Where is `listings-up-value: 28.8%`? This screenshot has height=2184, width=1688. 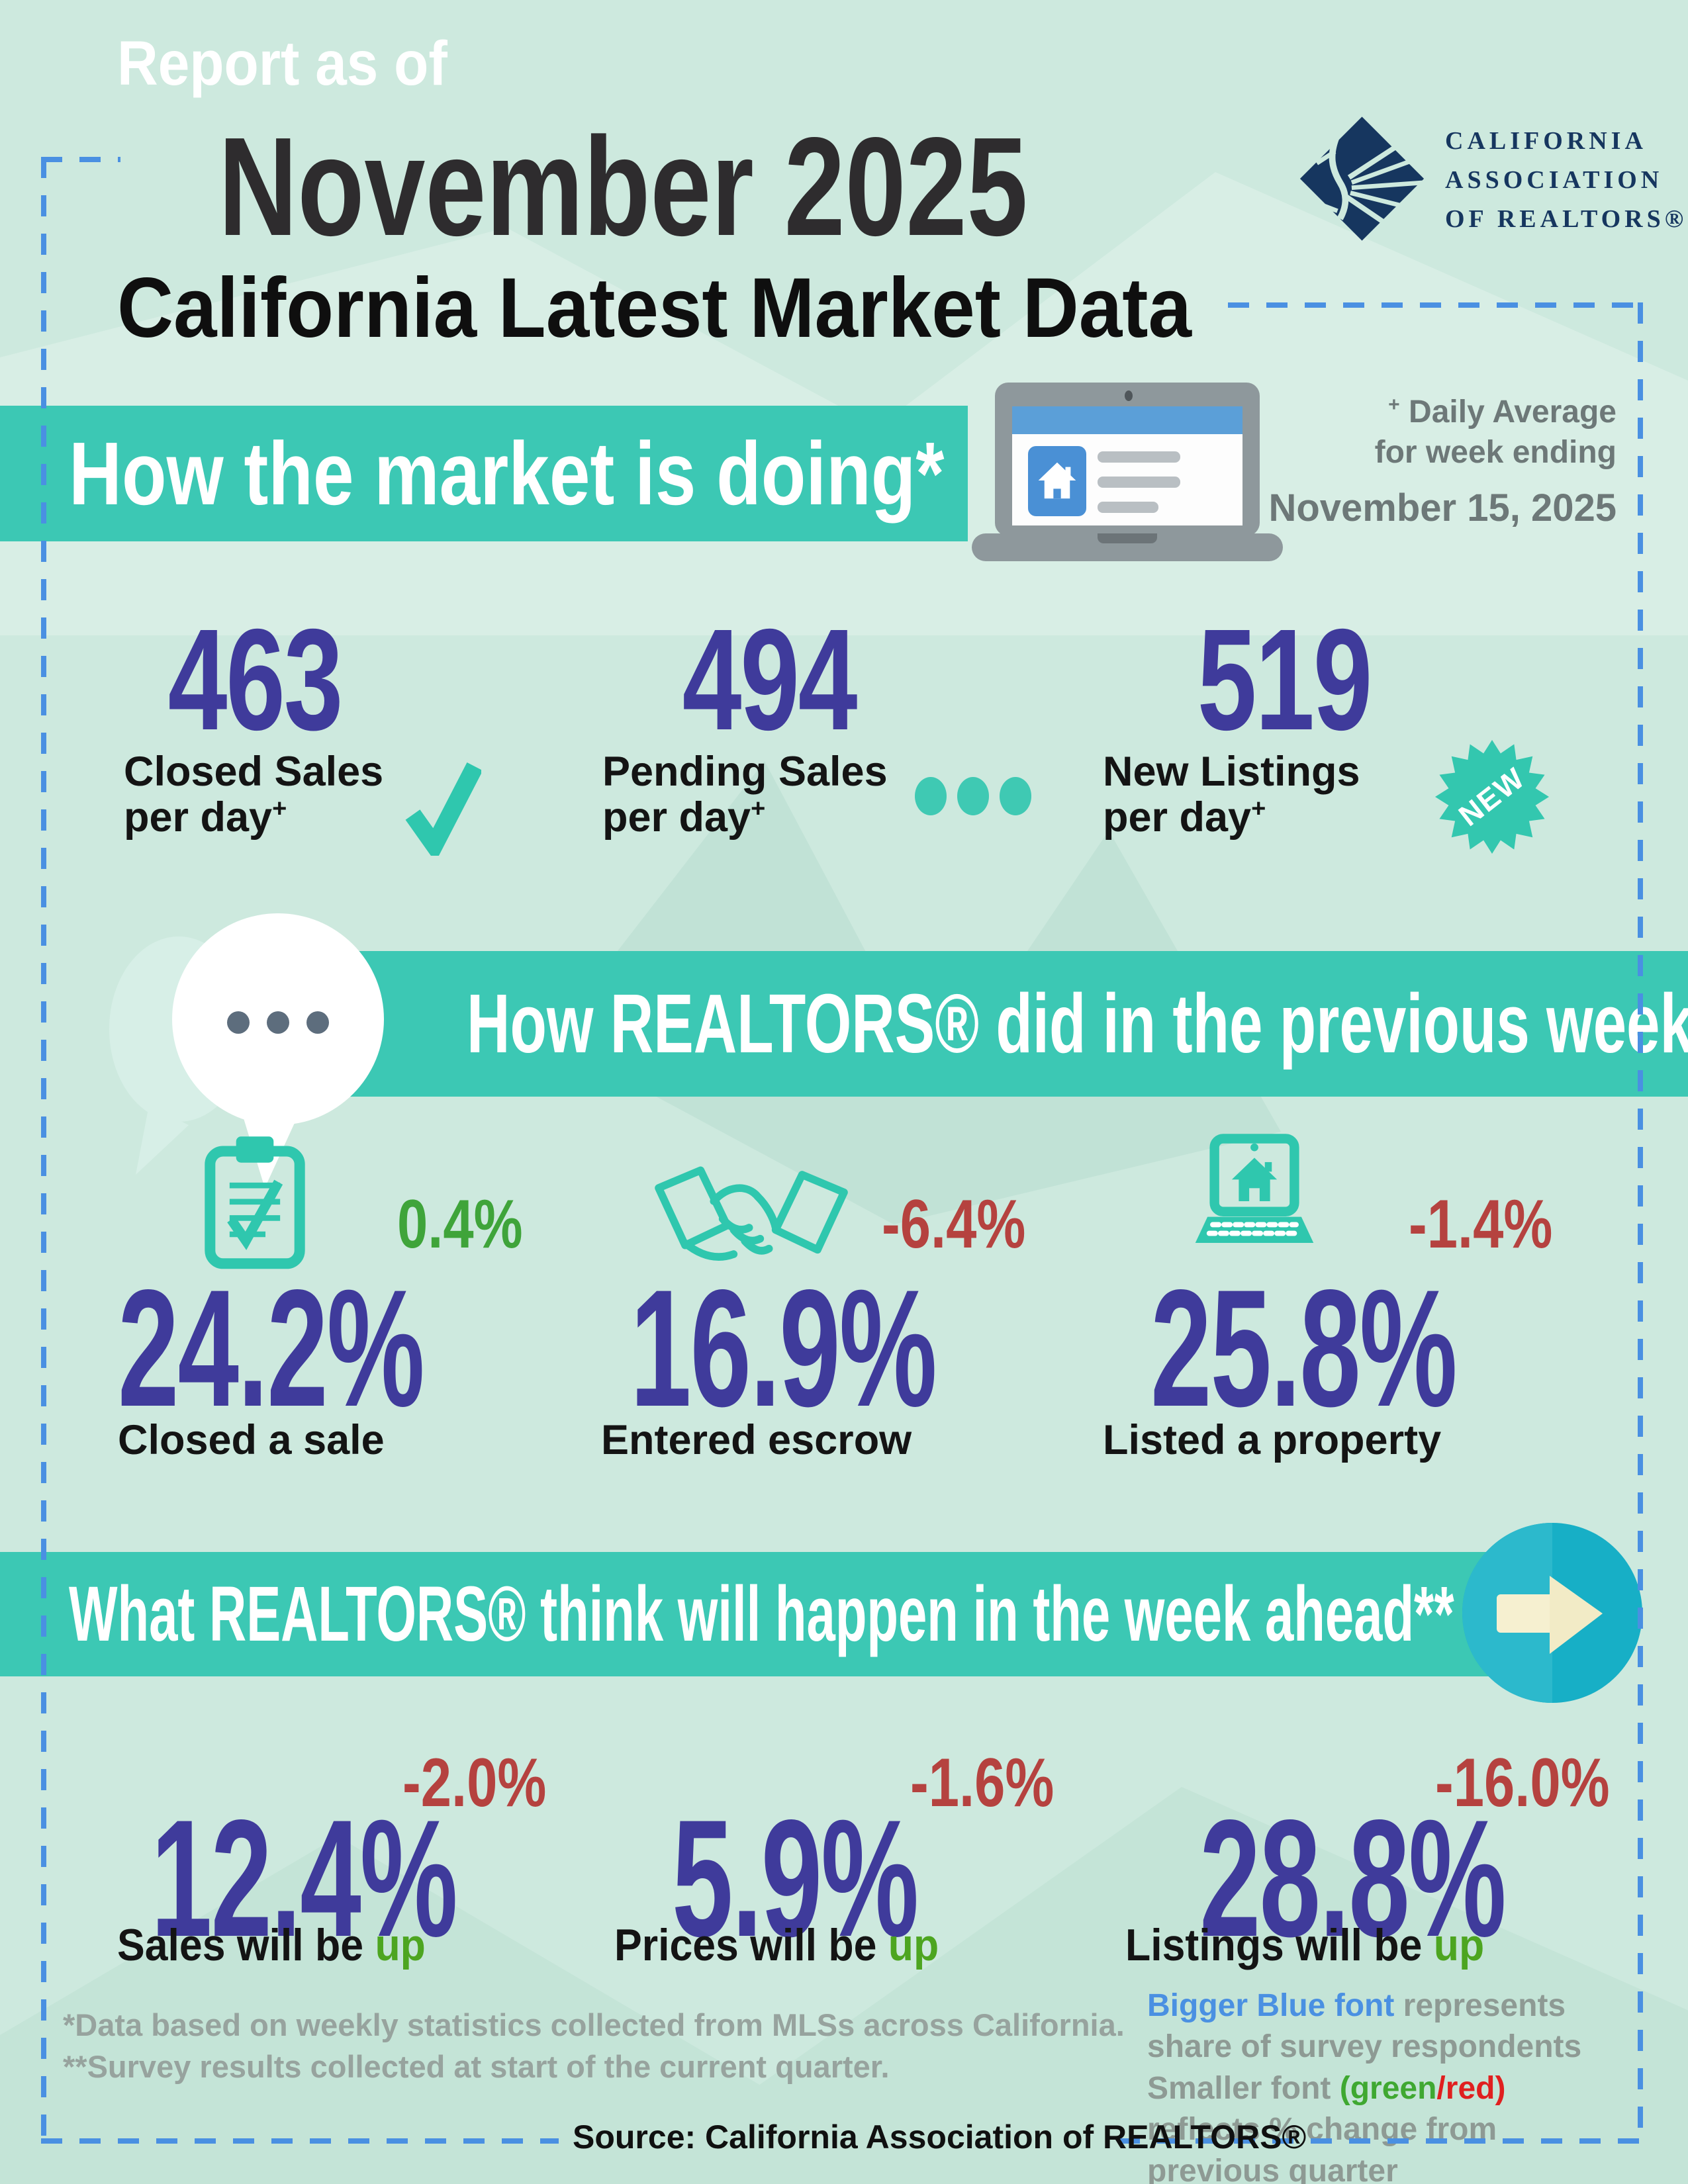 listings-up-value: 28.8% is located at coordinates (1353, 1879).